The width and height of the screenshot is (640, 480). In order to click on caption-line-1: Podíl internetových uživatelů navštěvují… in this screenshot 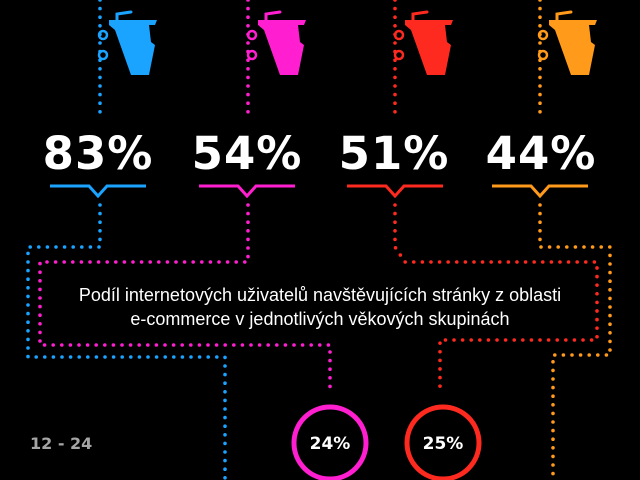, I will do `click(320, 295)`.